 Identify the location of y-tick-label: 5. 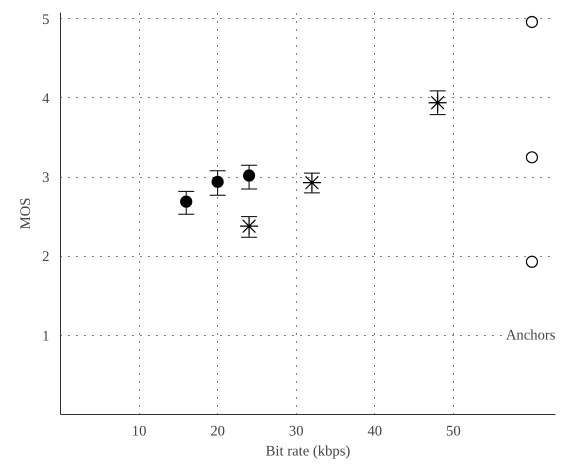
(46, 20).